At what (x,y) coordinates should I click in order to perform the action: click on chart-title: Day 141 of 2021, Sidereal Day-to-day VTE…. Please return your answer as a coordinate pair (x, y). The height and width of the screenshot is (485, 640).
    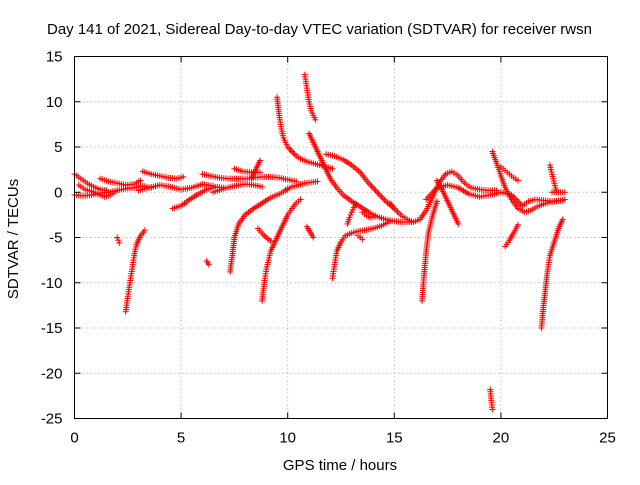
    Looking at the image, I should click on (319, 29).